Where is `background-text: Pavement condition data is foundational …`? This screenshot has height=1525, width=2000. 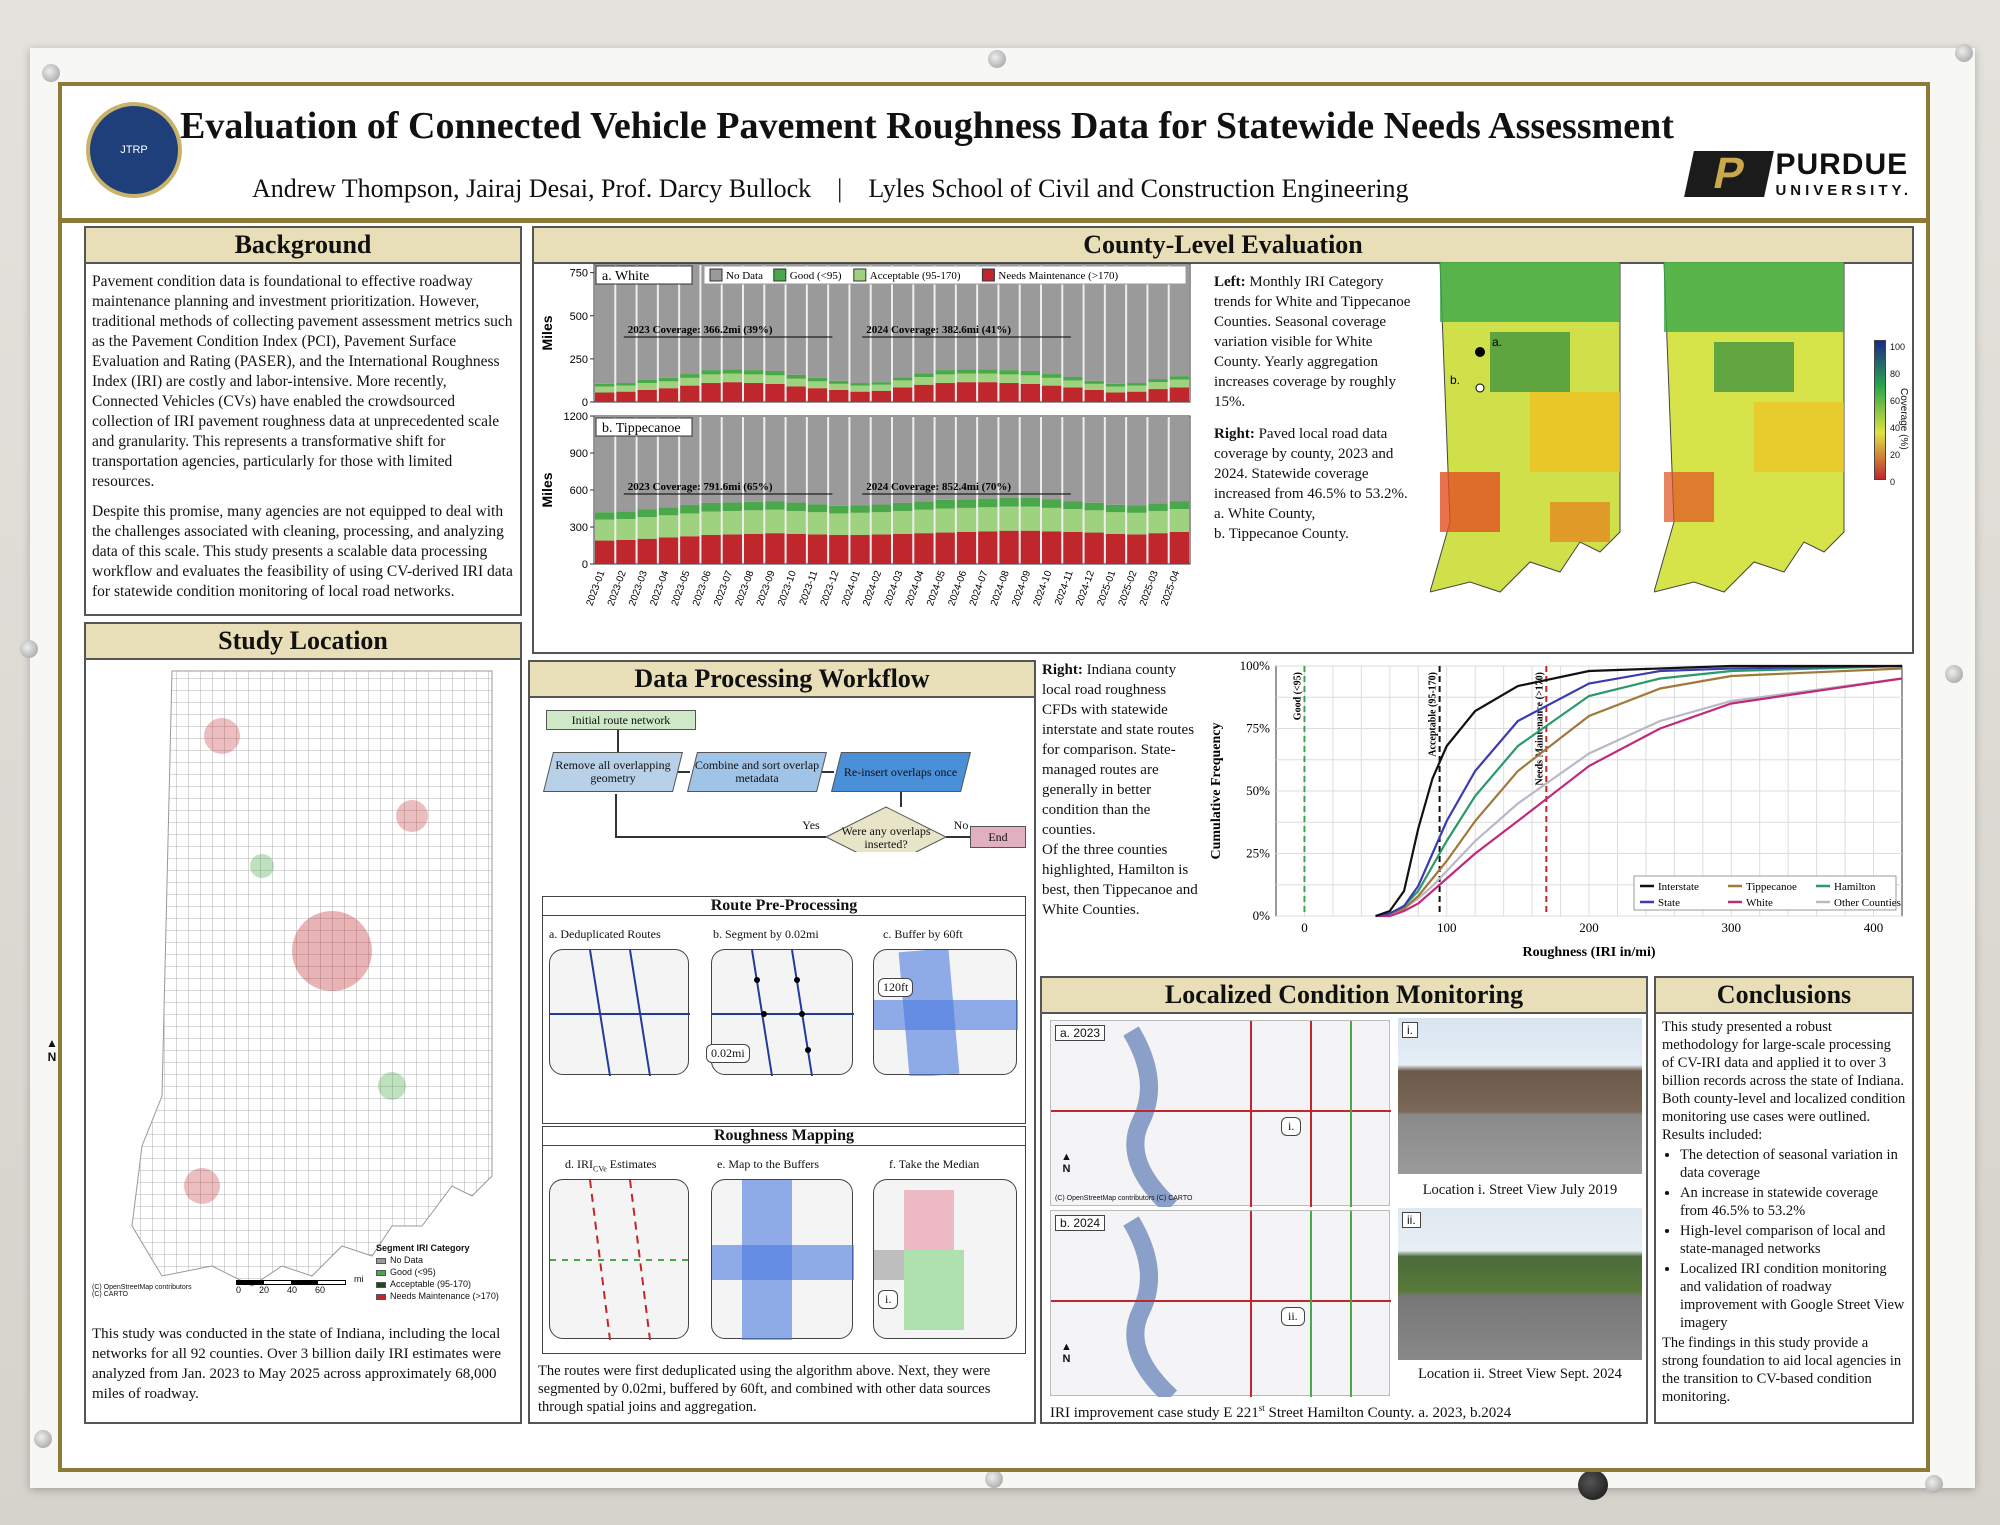
background-text: Pavement condition data is foundational … is located at coordinates (303, 433).